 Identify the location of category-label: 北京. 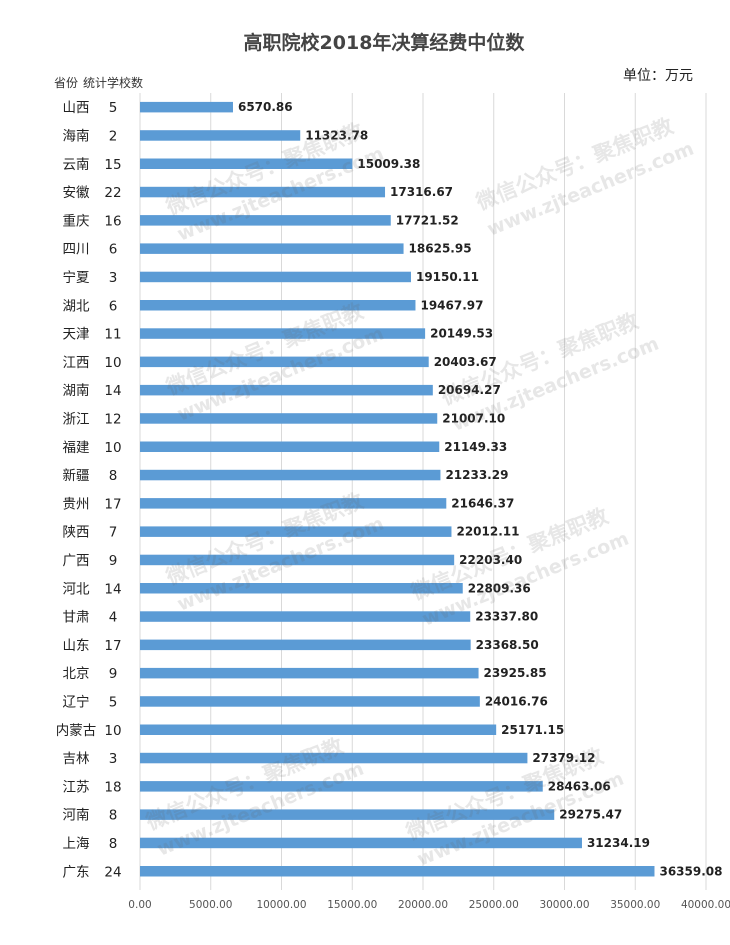
(76, 674).